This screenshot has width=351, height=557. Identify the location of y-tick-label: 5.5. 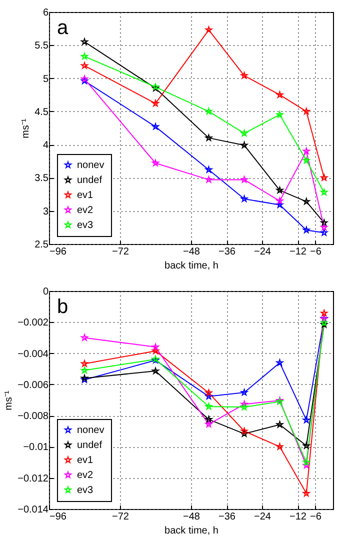
(41, 46).